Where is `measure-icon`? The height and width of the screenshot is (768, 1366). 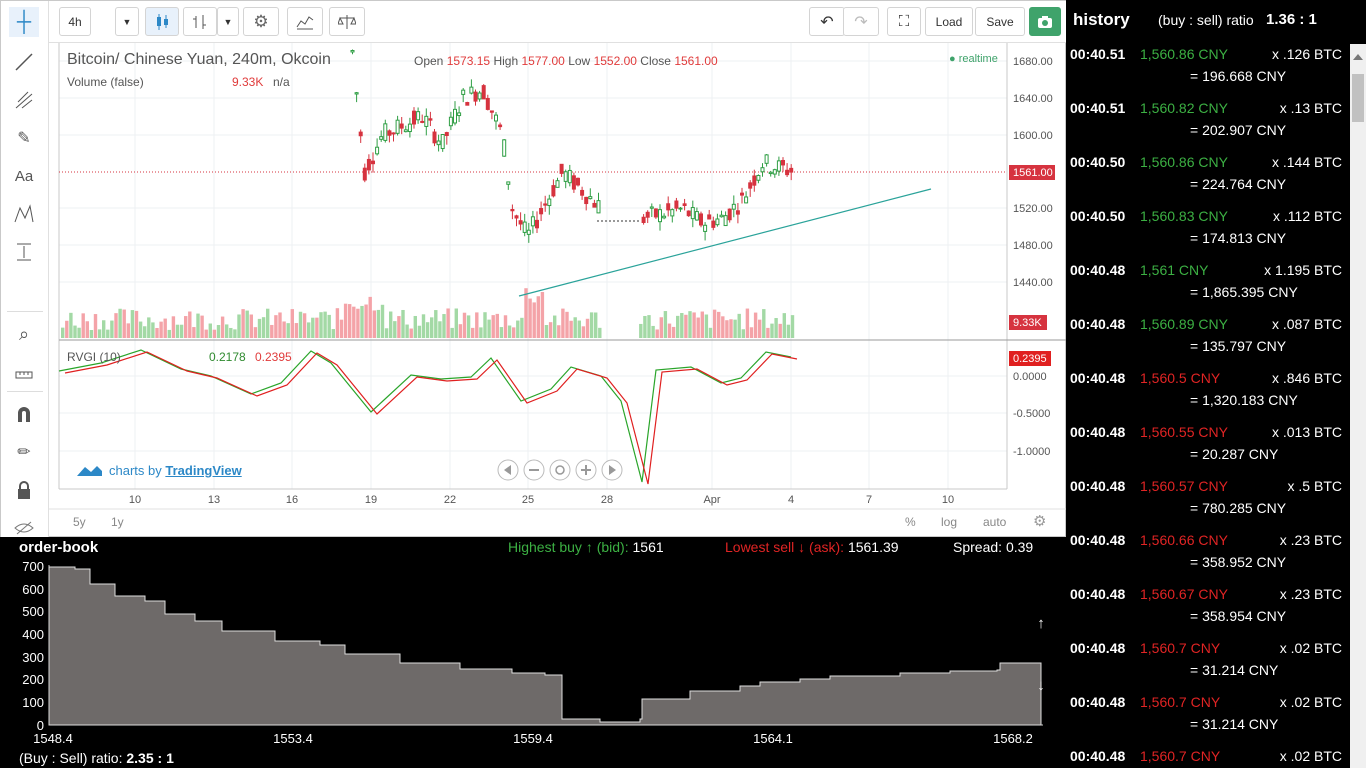
measure-icon is located at coordinates (24, 252).